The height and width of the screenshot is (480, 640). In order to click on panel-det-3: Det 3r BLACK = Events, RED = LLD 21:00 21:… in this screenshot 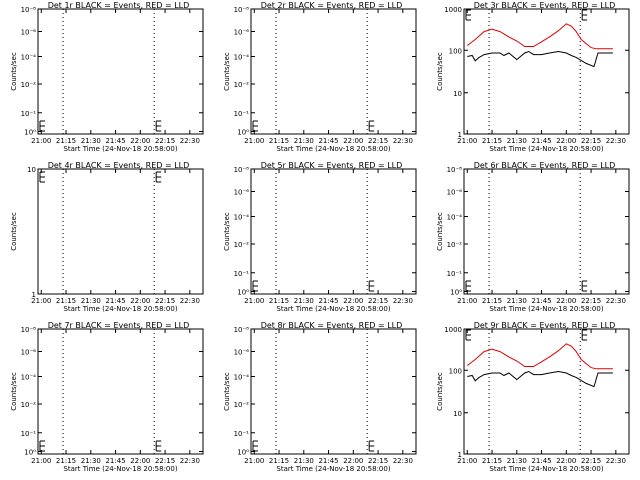, I will do `click(533, 77)`.